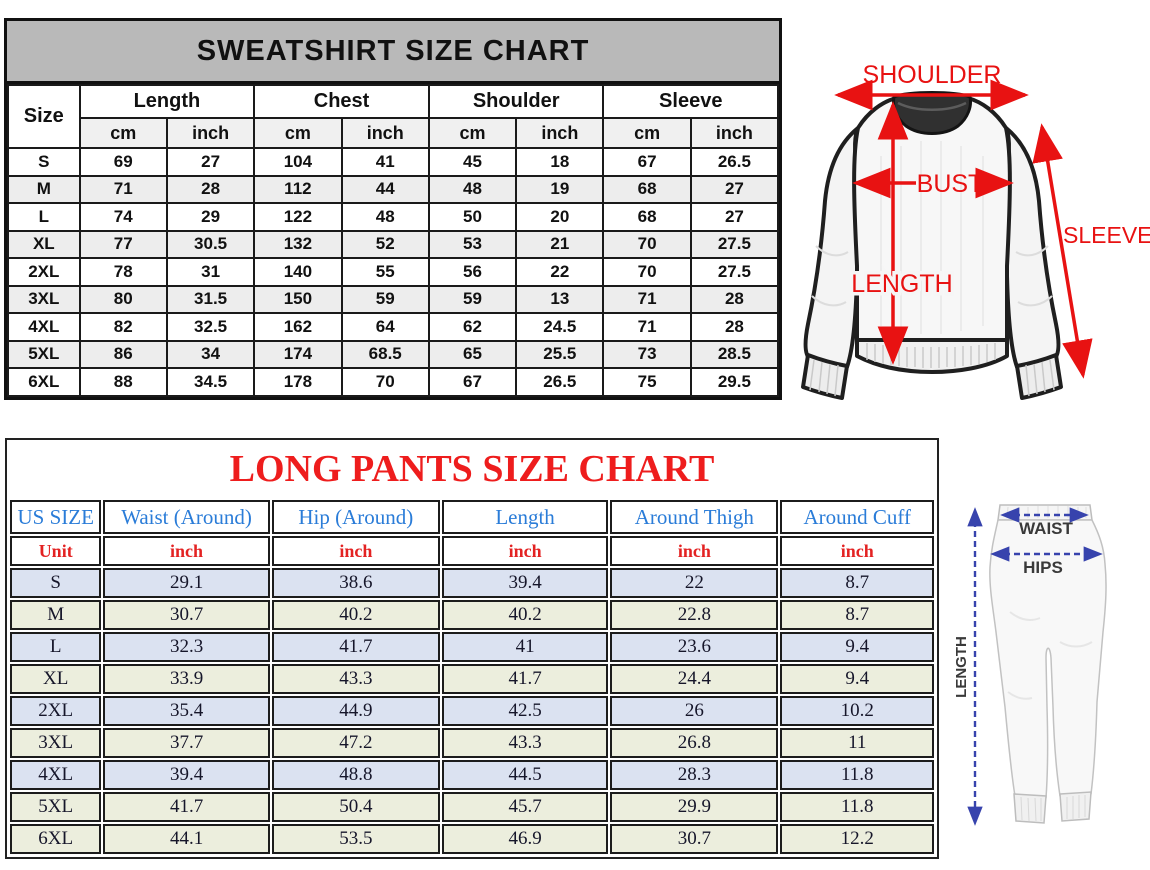 The height and width of the screenshot is (870, 1150). I want to click on pants-measurement-diagram: WAIST HIPS LENGTH, so click(1030, 665).